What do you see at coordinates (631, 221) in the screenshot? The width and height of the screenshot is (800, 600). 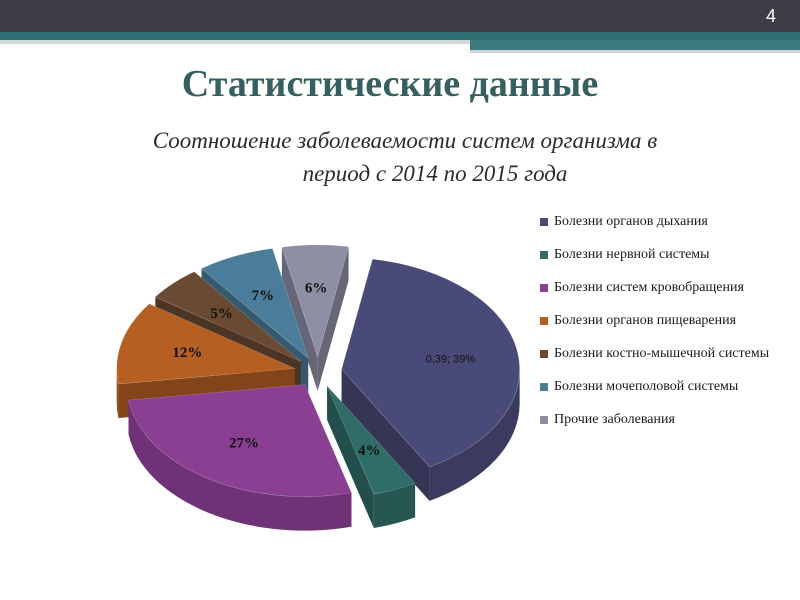 I see `legend-label: Болезни органов дыхания` at bounding box center [631, 221].